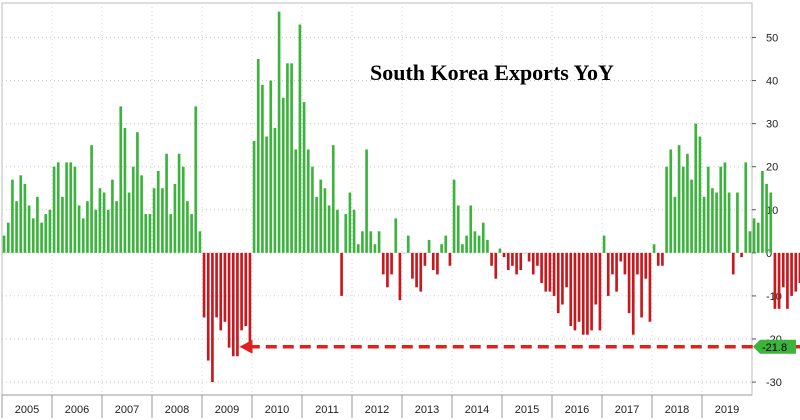  What do you see at coordinates (772, 211) in the screenshot?
I see `y-tick-label: 10` at bounding box center [772, 211].